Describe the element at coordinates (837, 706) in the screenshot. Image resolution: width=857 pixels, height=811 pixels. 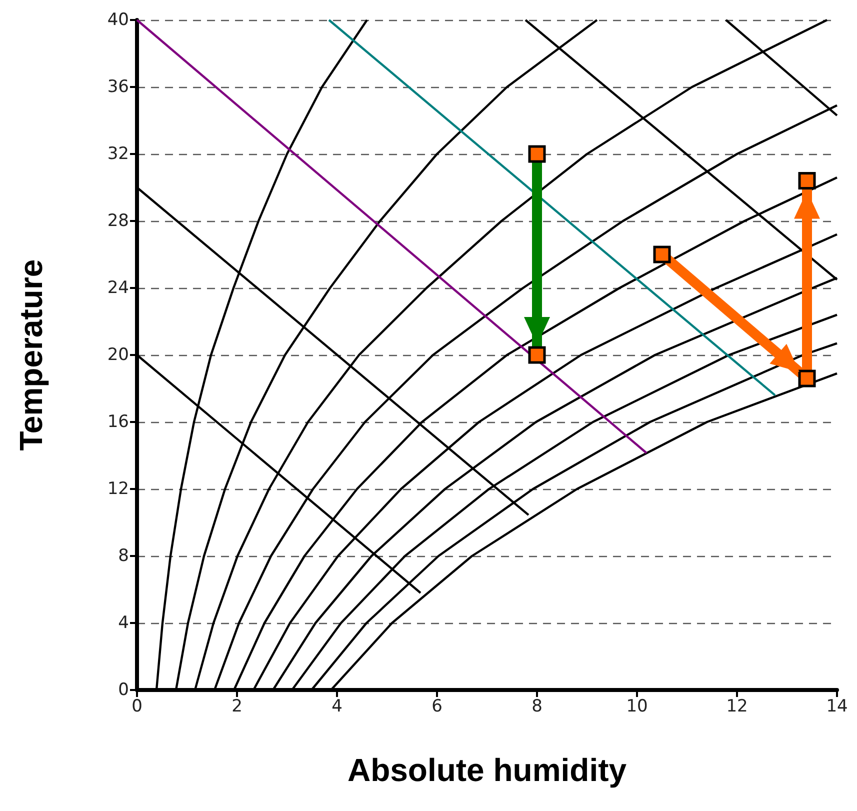
I see `x-tick-label: 14` at that location.